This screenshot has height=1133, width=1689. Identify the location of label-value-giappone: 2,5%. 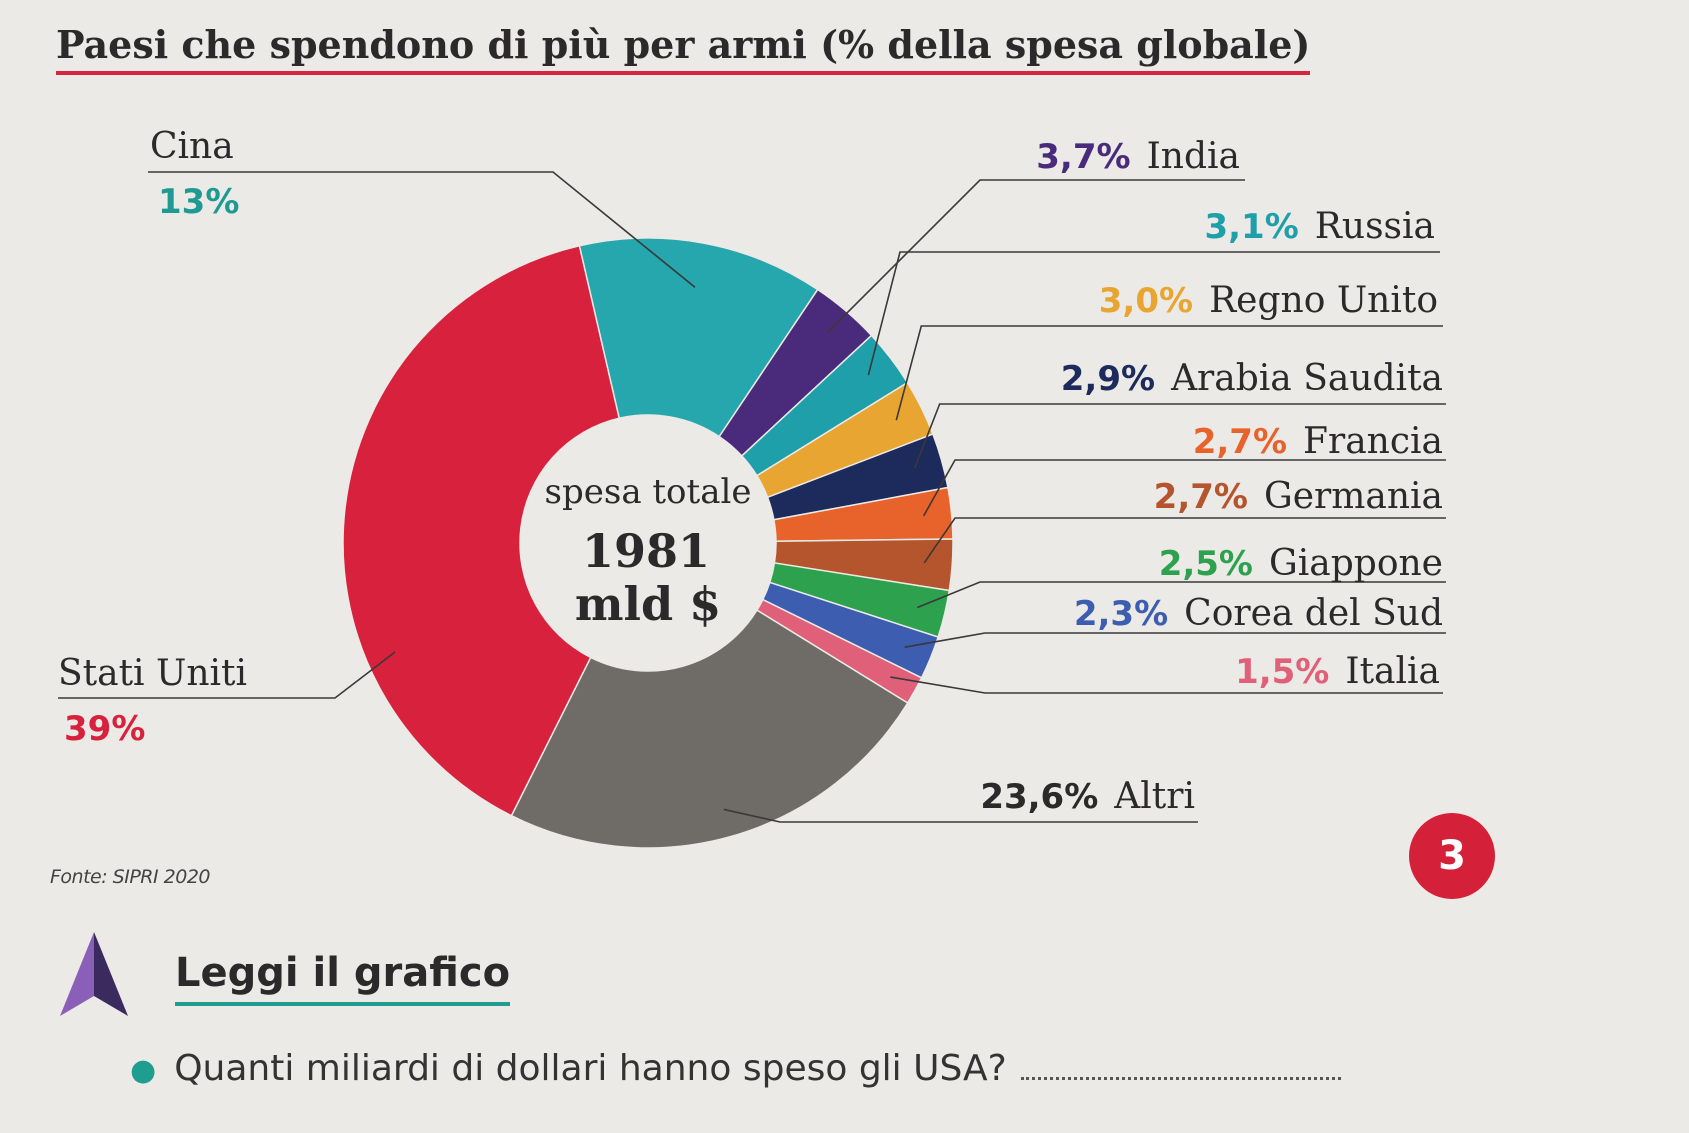
(1206, 564).